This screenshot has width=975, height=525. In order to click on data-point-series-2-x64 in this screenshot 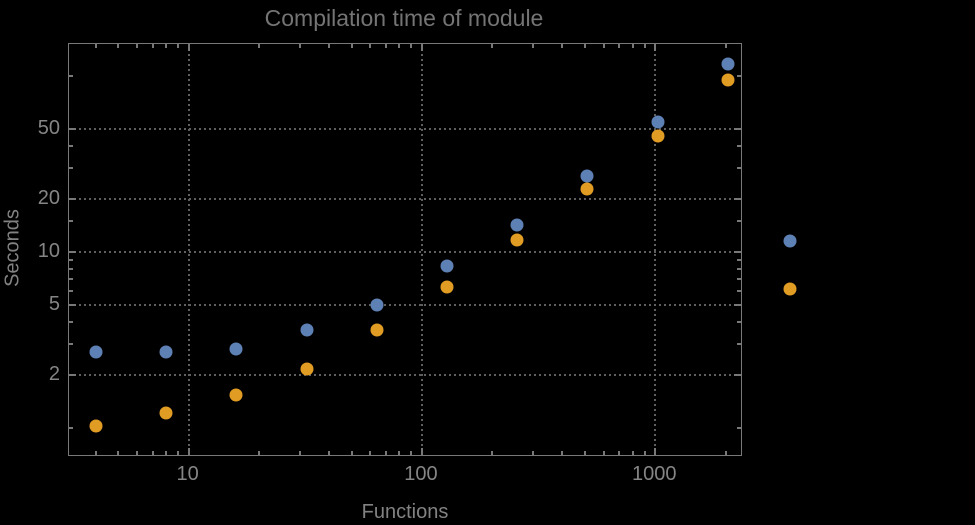, I will do `click(377, 330)`.